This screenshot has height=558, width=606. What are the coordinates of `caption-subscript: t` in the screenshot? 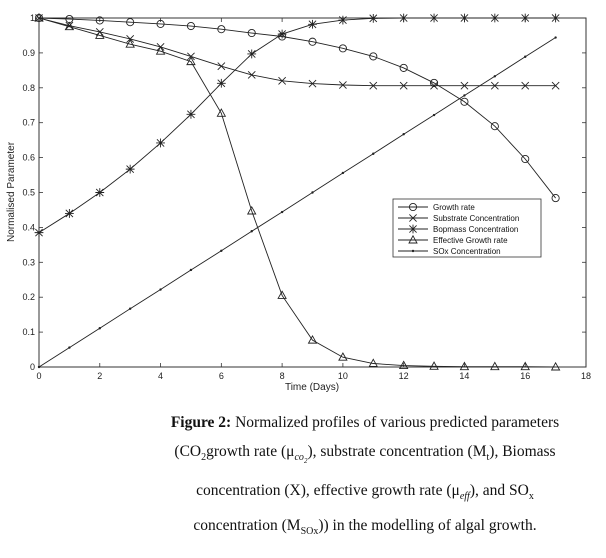 It's located at (488, 458).